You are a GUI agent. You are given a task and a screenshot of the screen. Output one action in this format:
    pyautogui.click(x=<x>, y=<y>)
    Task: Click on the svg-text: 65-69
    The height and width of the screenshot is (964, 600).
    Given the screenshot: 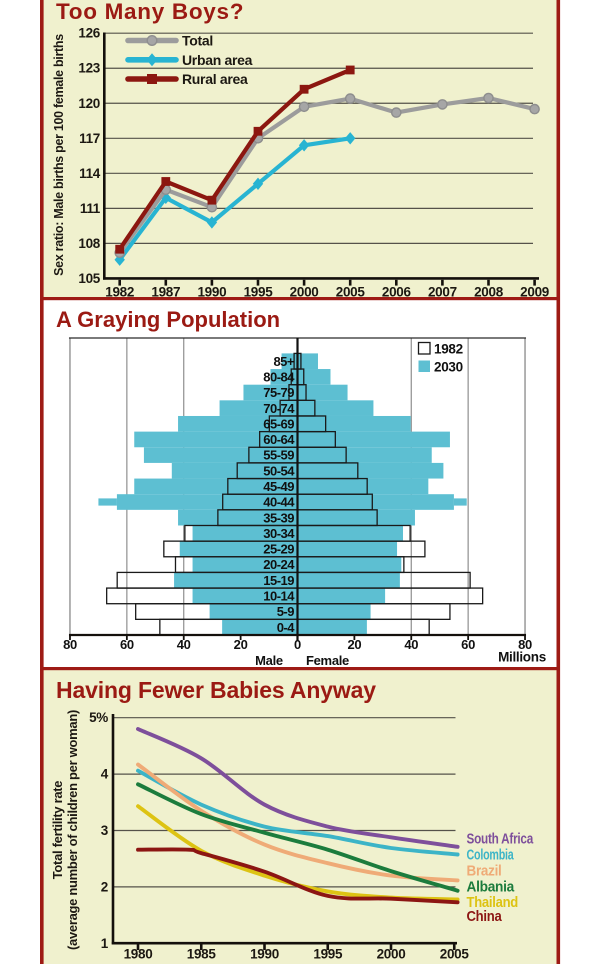 What is the action you would take?
    pyautogui.click(x=278, y=423)
    